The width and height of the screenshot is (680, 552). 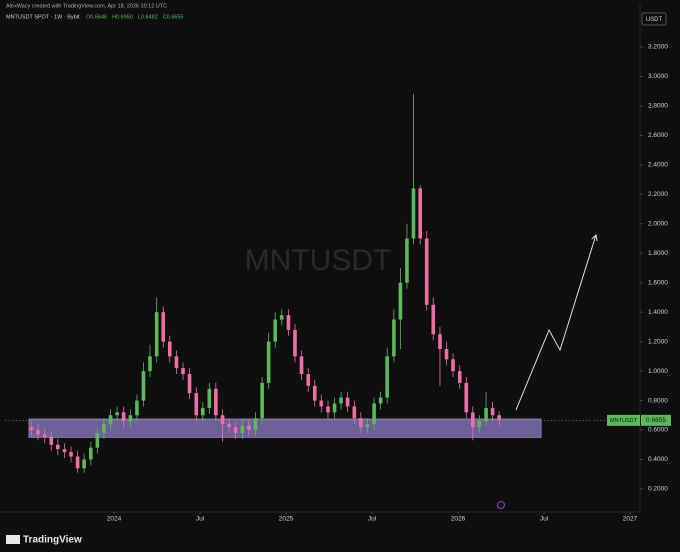 What do you see at coordinates (658, 135) in the screenshot?
I see `y-tick-label: 2.6000` at bounding box center [658, 135].